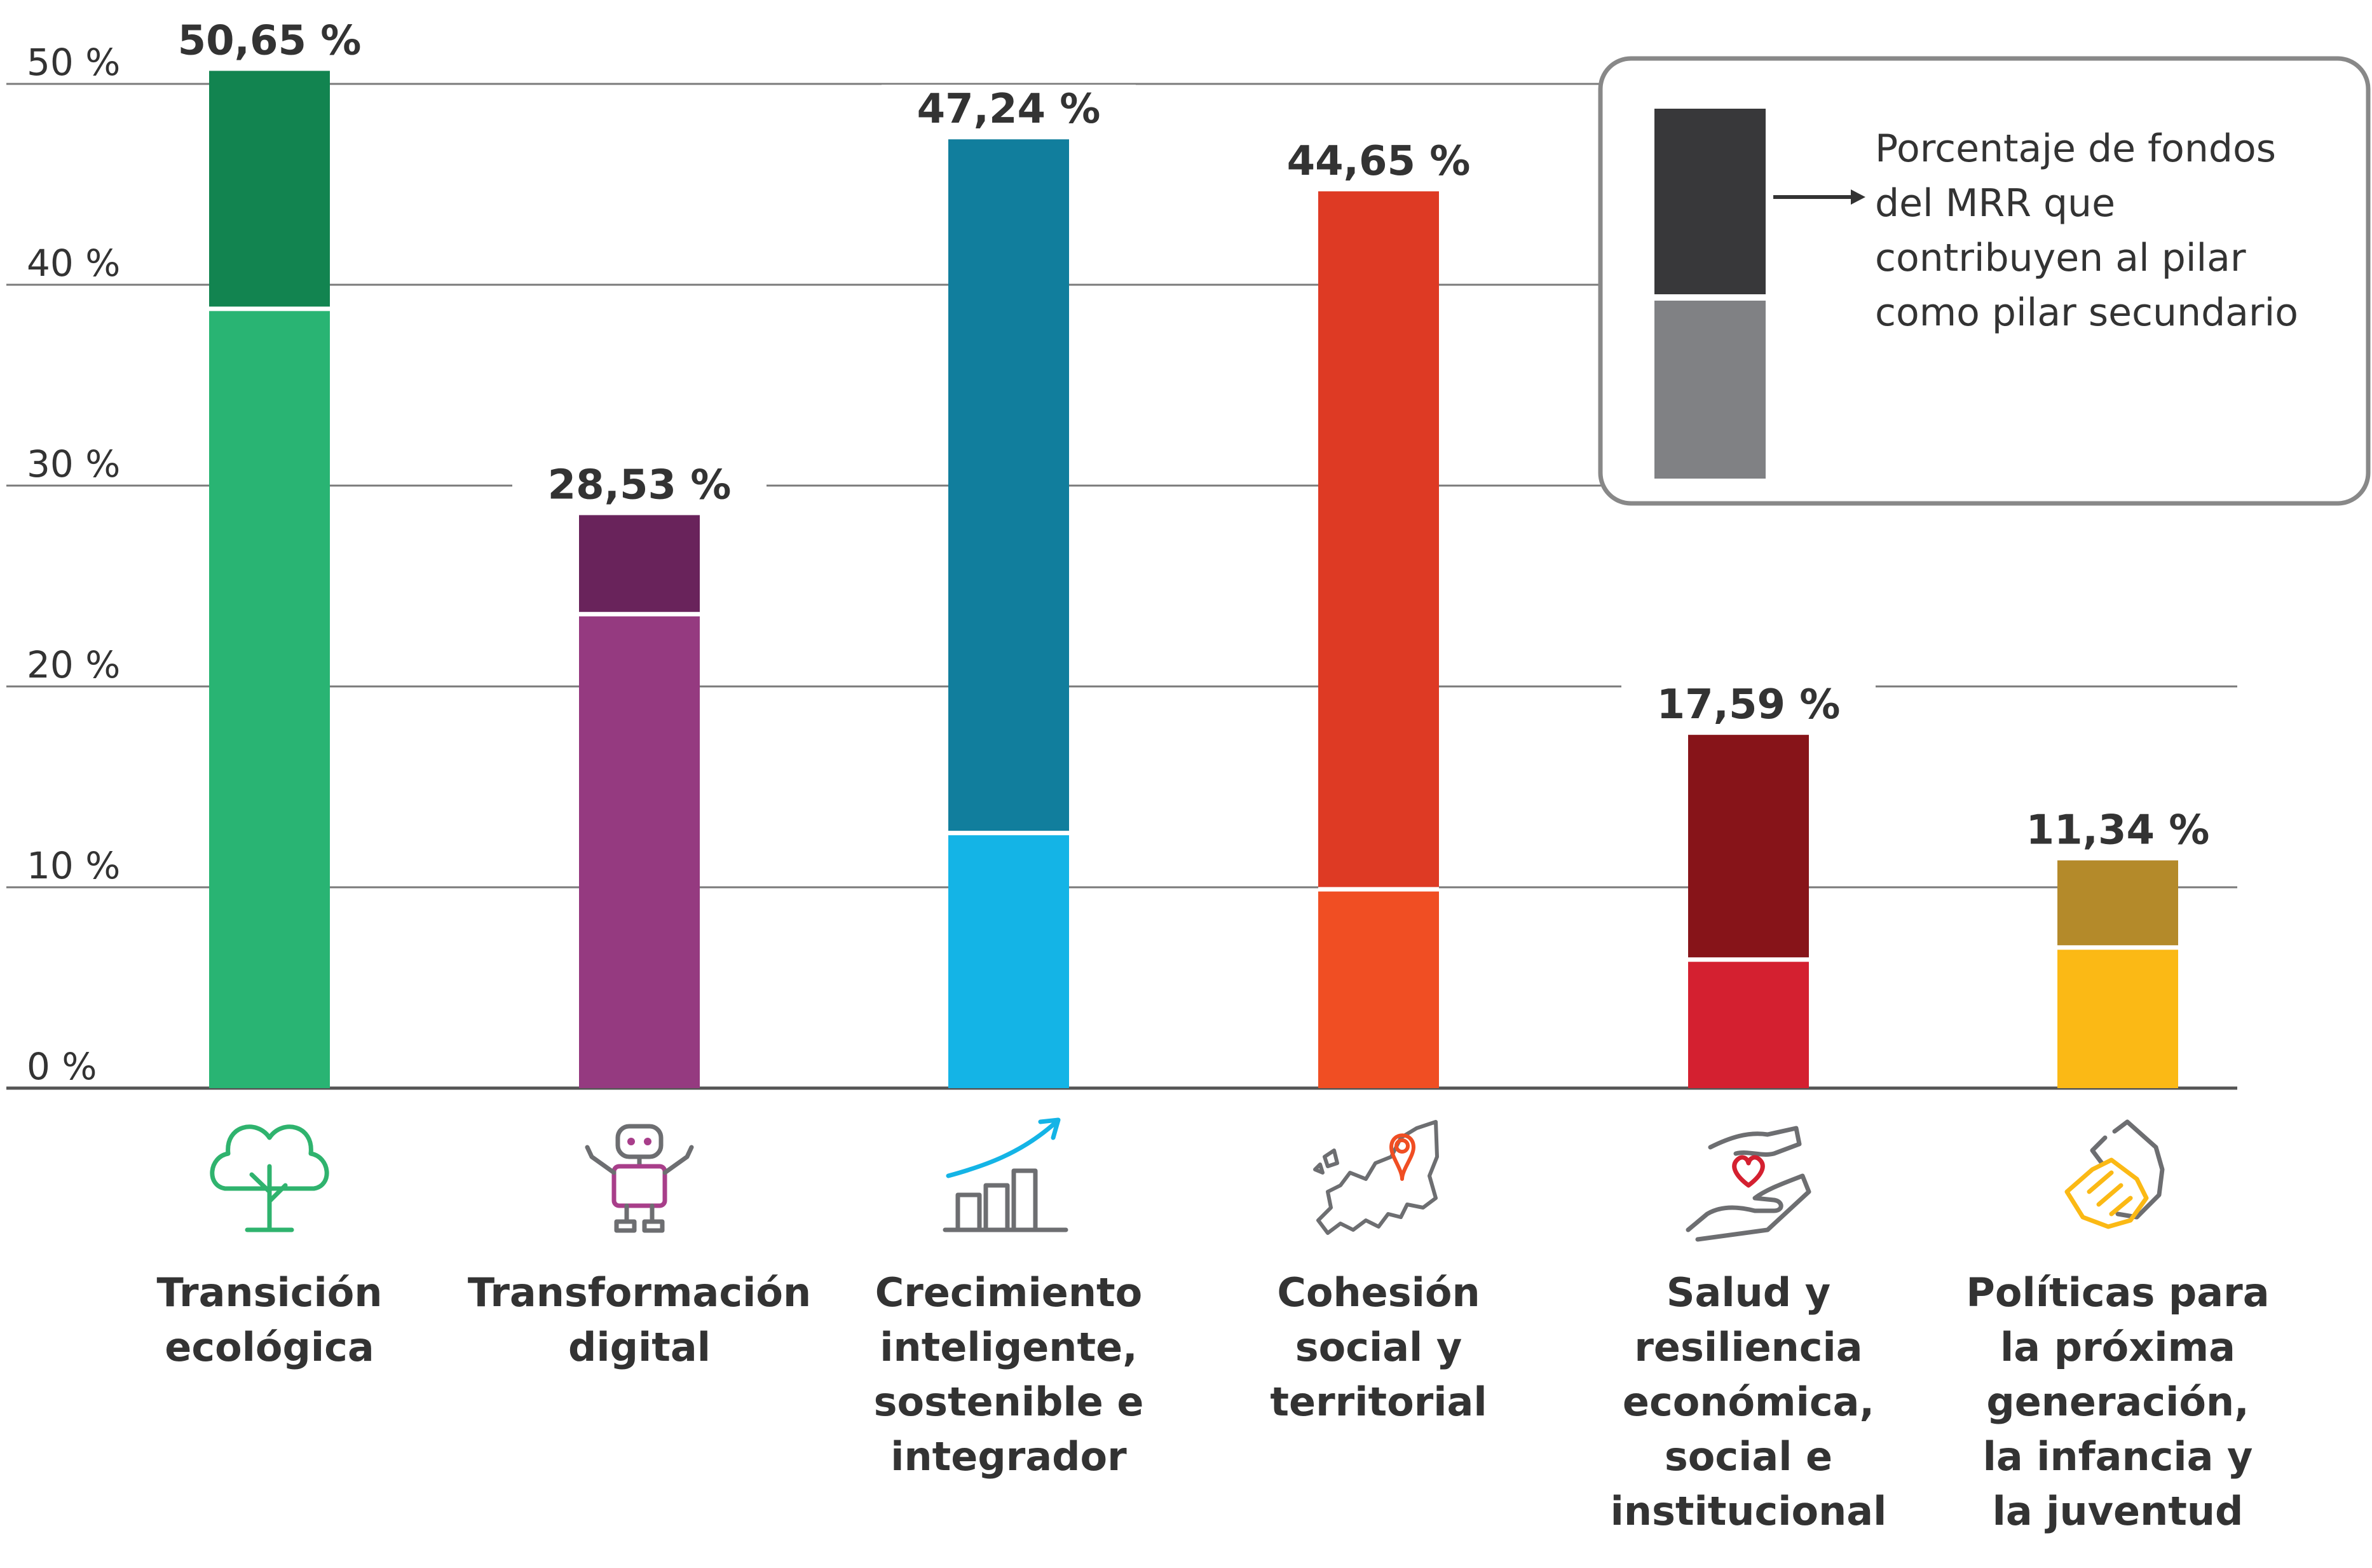  I want to click on growth-chart-icon, so click(1005, 1174).